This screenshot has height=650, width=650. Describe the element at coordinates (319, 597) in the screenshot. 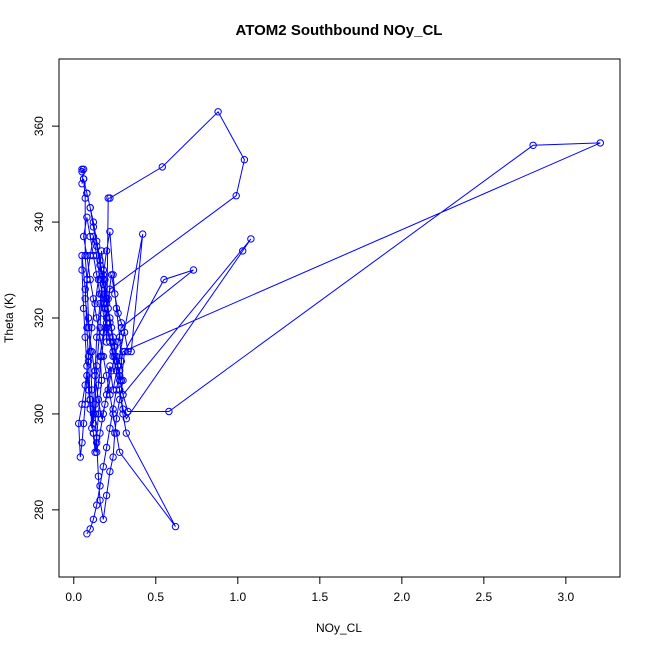

I see `x-tick-label: 1.5` at that location.